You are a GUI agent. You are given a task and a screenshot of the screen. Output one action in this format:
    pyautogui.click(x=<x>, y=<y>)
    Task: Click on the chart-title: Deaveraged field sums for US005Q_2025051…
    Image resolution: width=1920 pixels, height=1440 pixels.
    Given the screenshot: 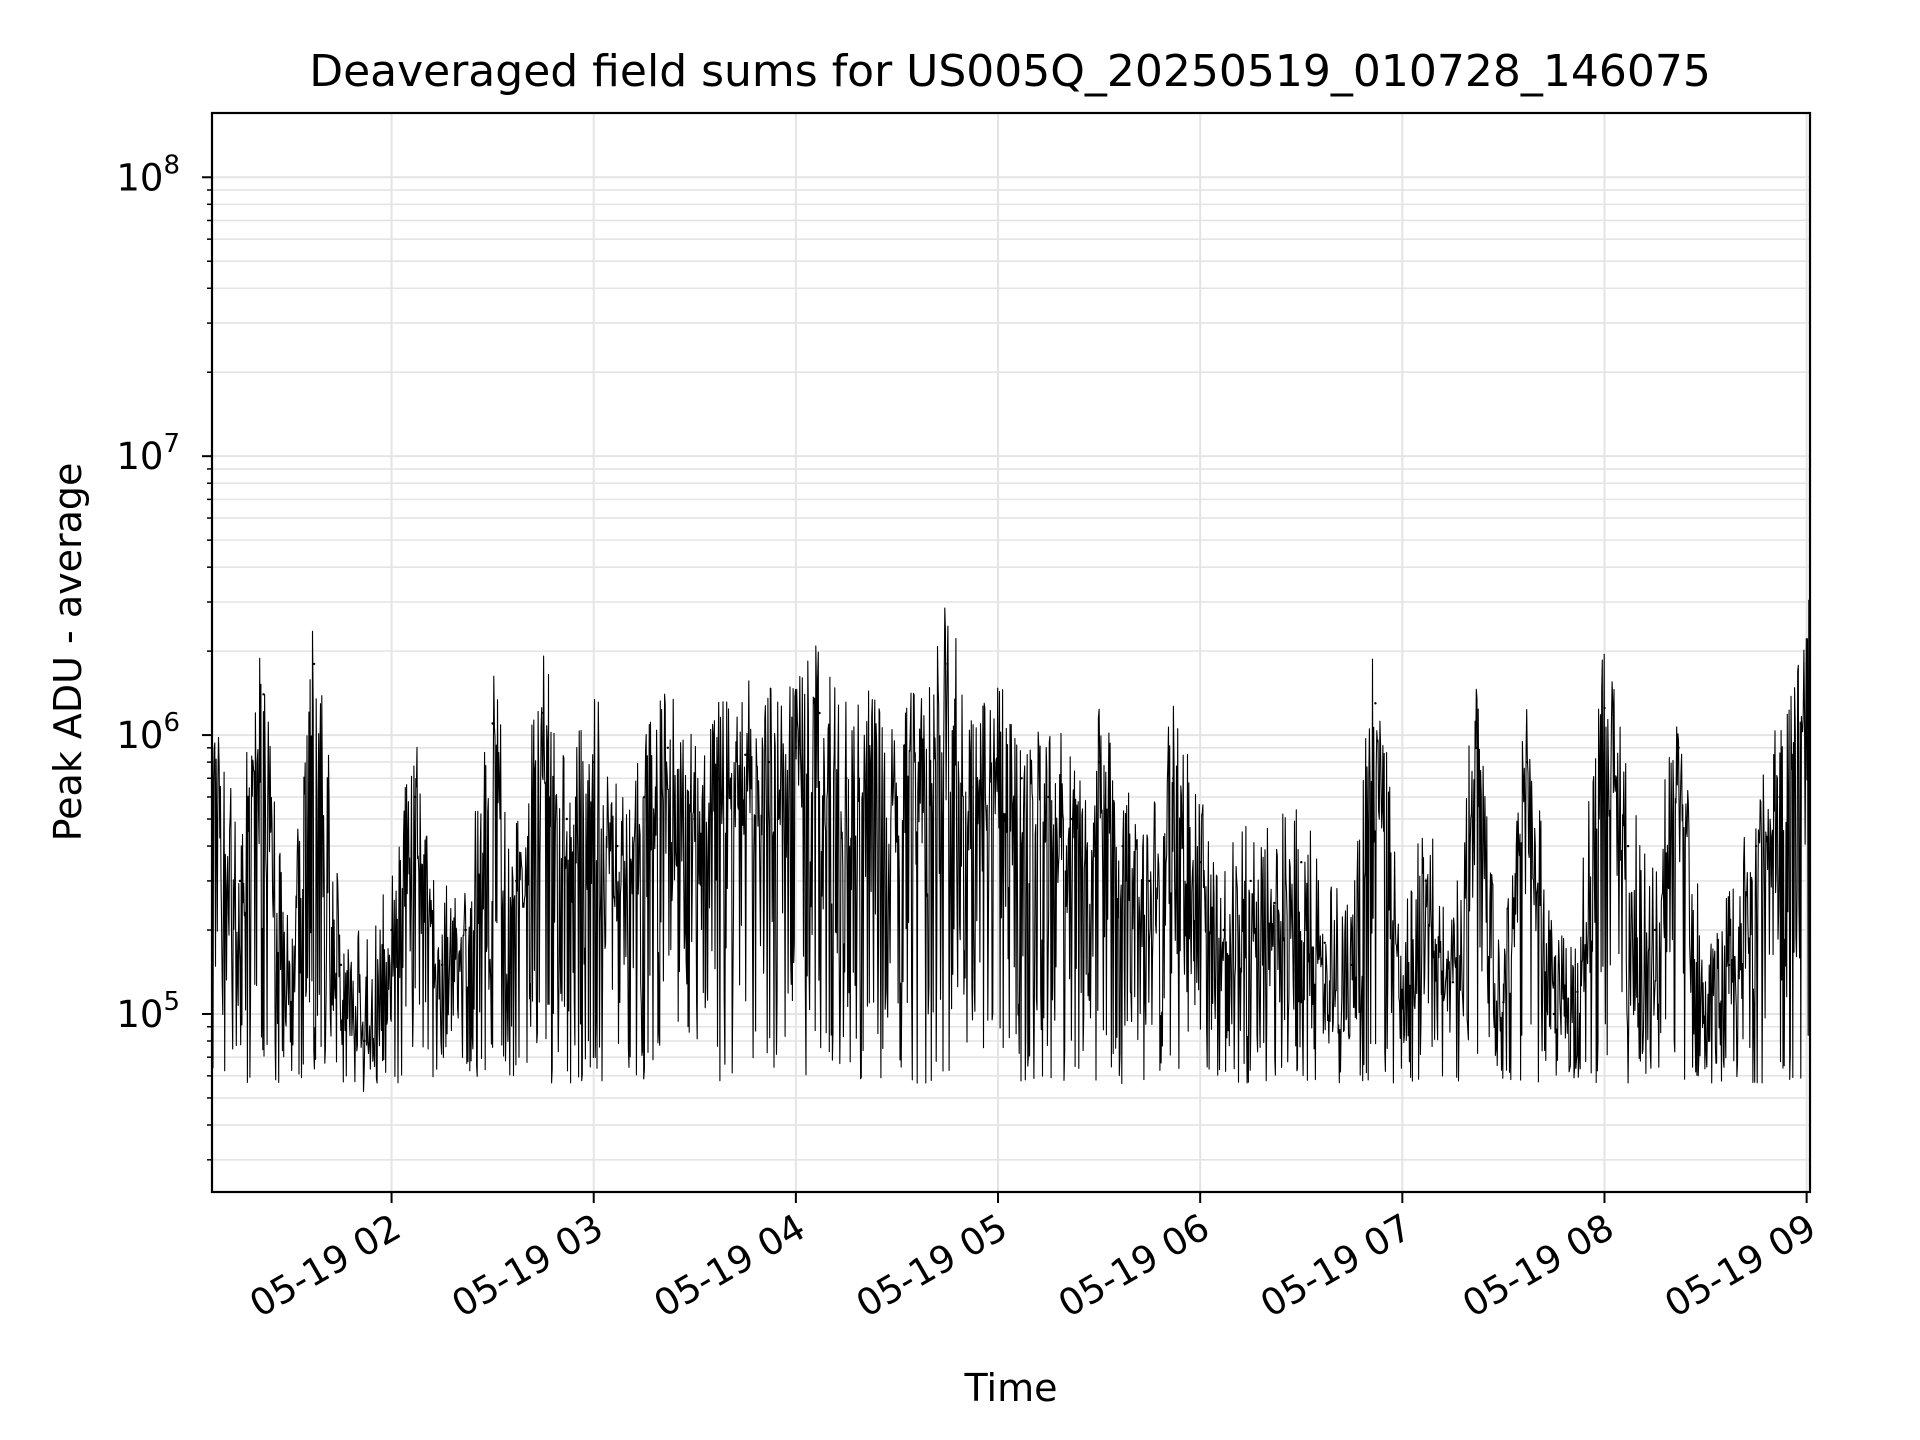 What is the action you would take?
    pyautogui.click(x=1010, y=71)
    